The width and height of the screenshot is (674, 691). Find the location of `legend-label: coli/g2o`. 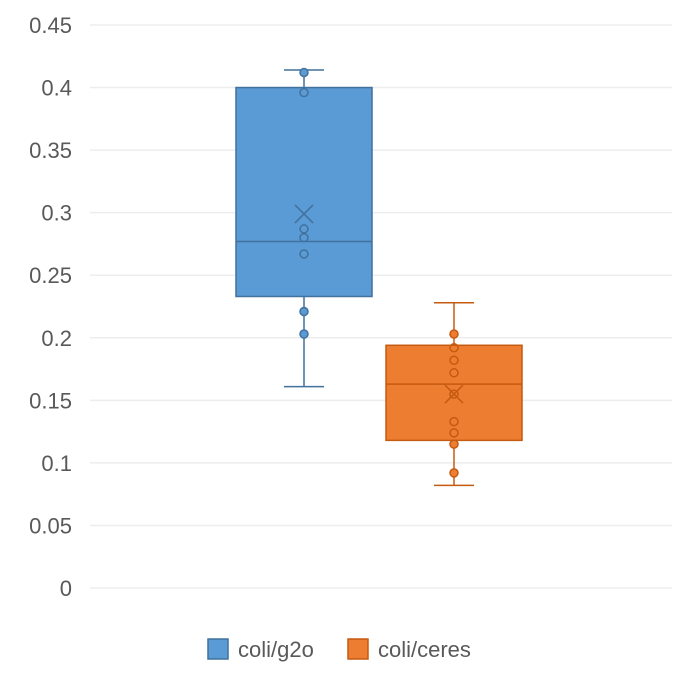

legend-label: coli/g2o is located at coordinates (276, 649).